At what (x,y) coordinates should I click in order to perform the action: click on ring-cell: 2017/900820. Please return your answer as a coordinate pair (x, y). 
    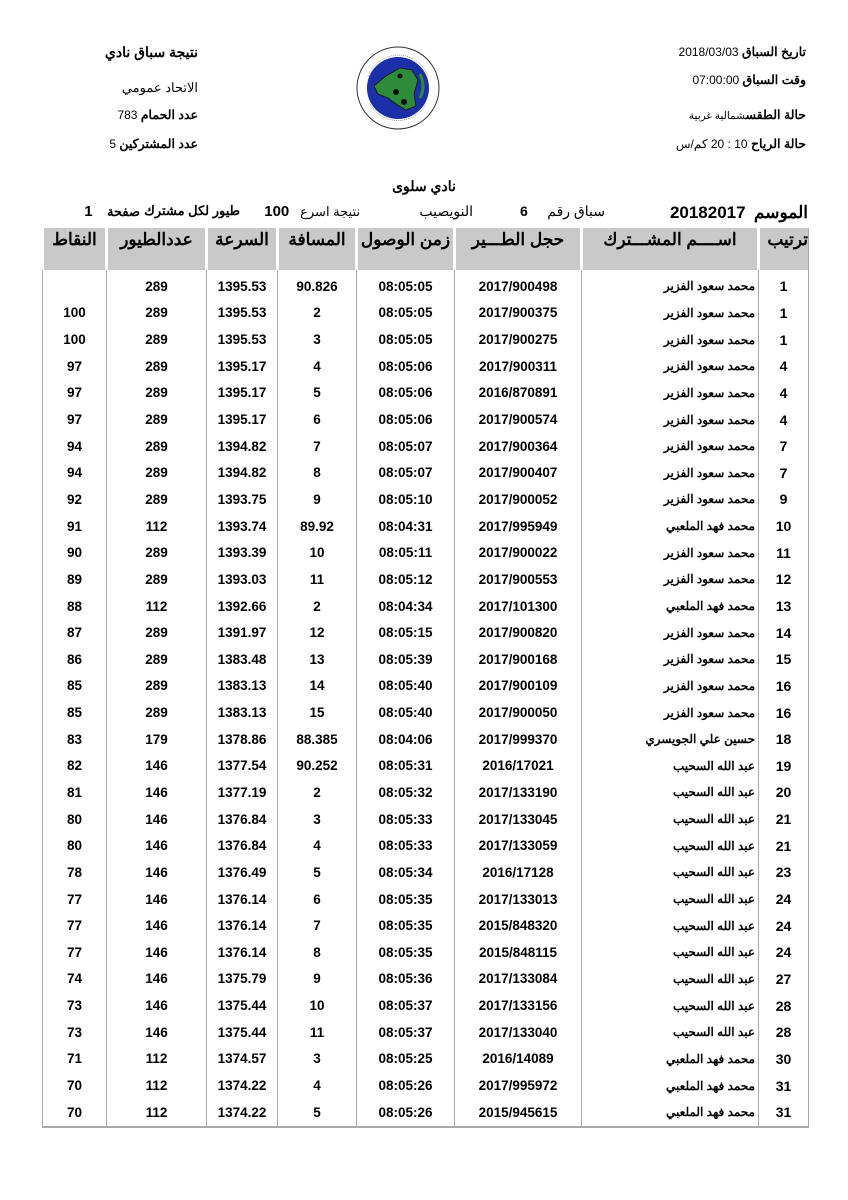
    Looking at the image, I should click on (518, 632).